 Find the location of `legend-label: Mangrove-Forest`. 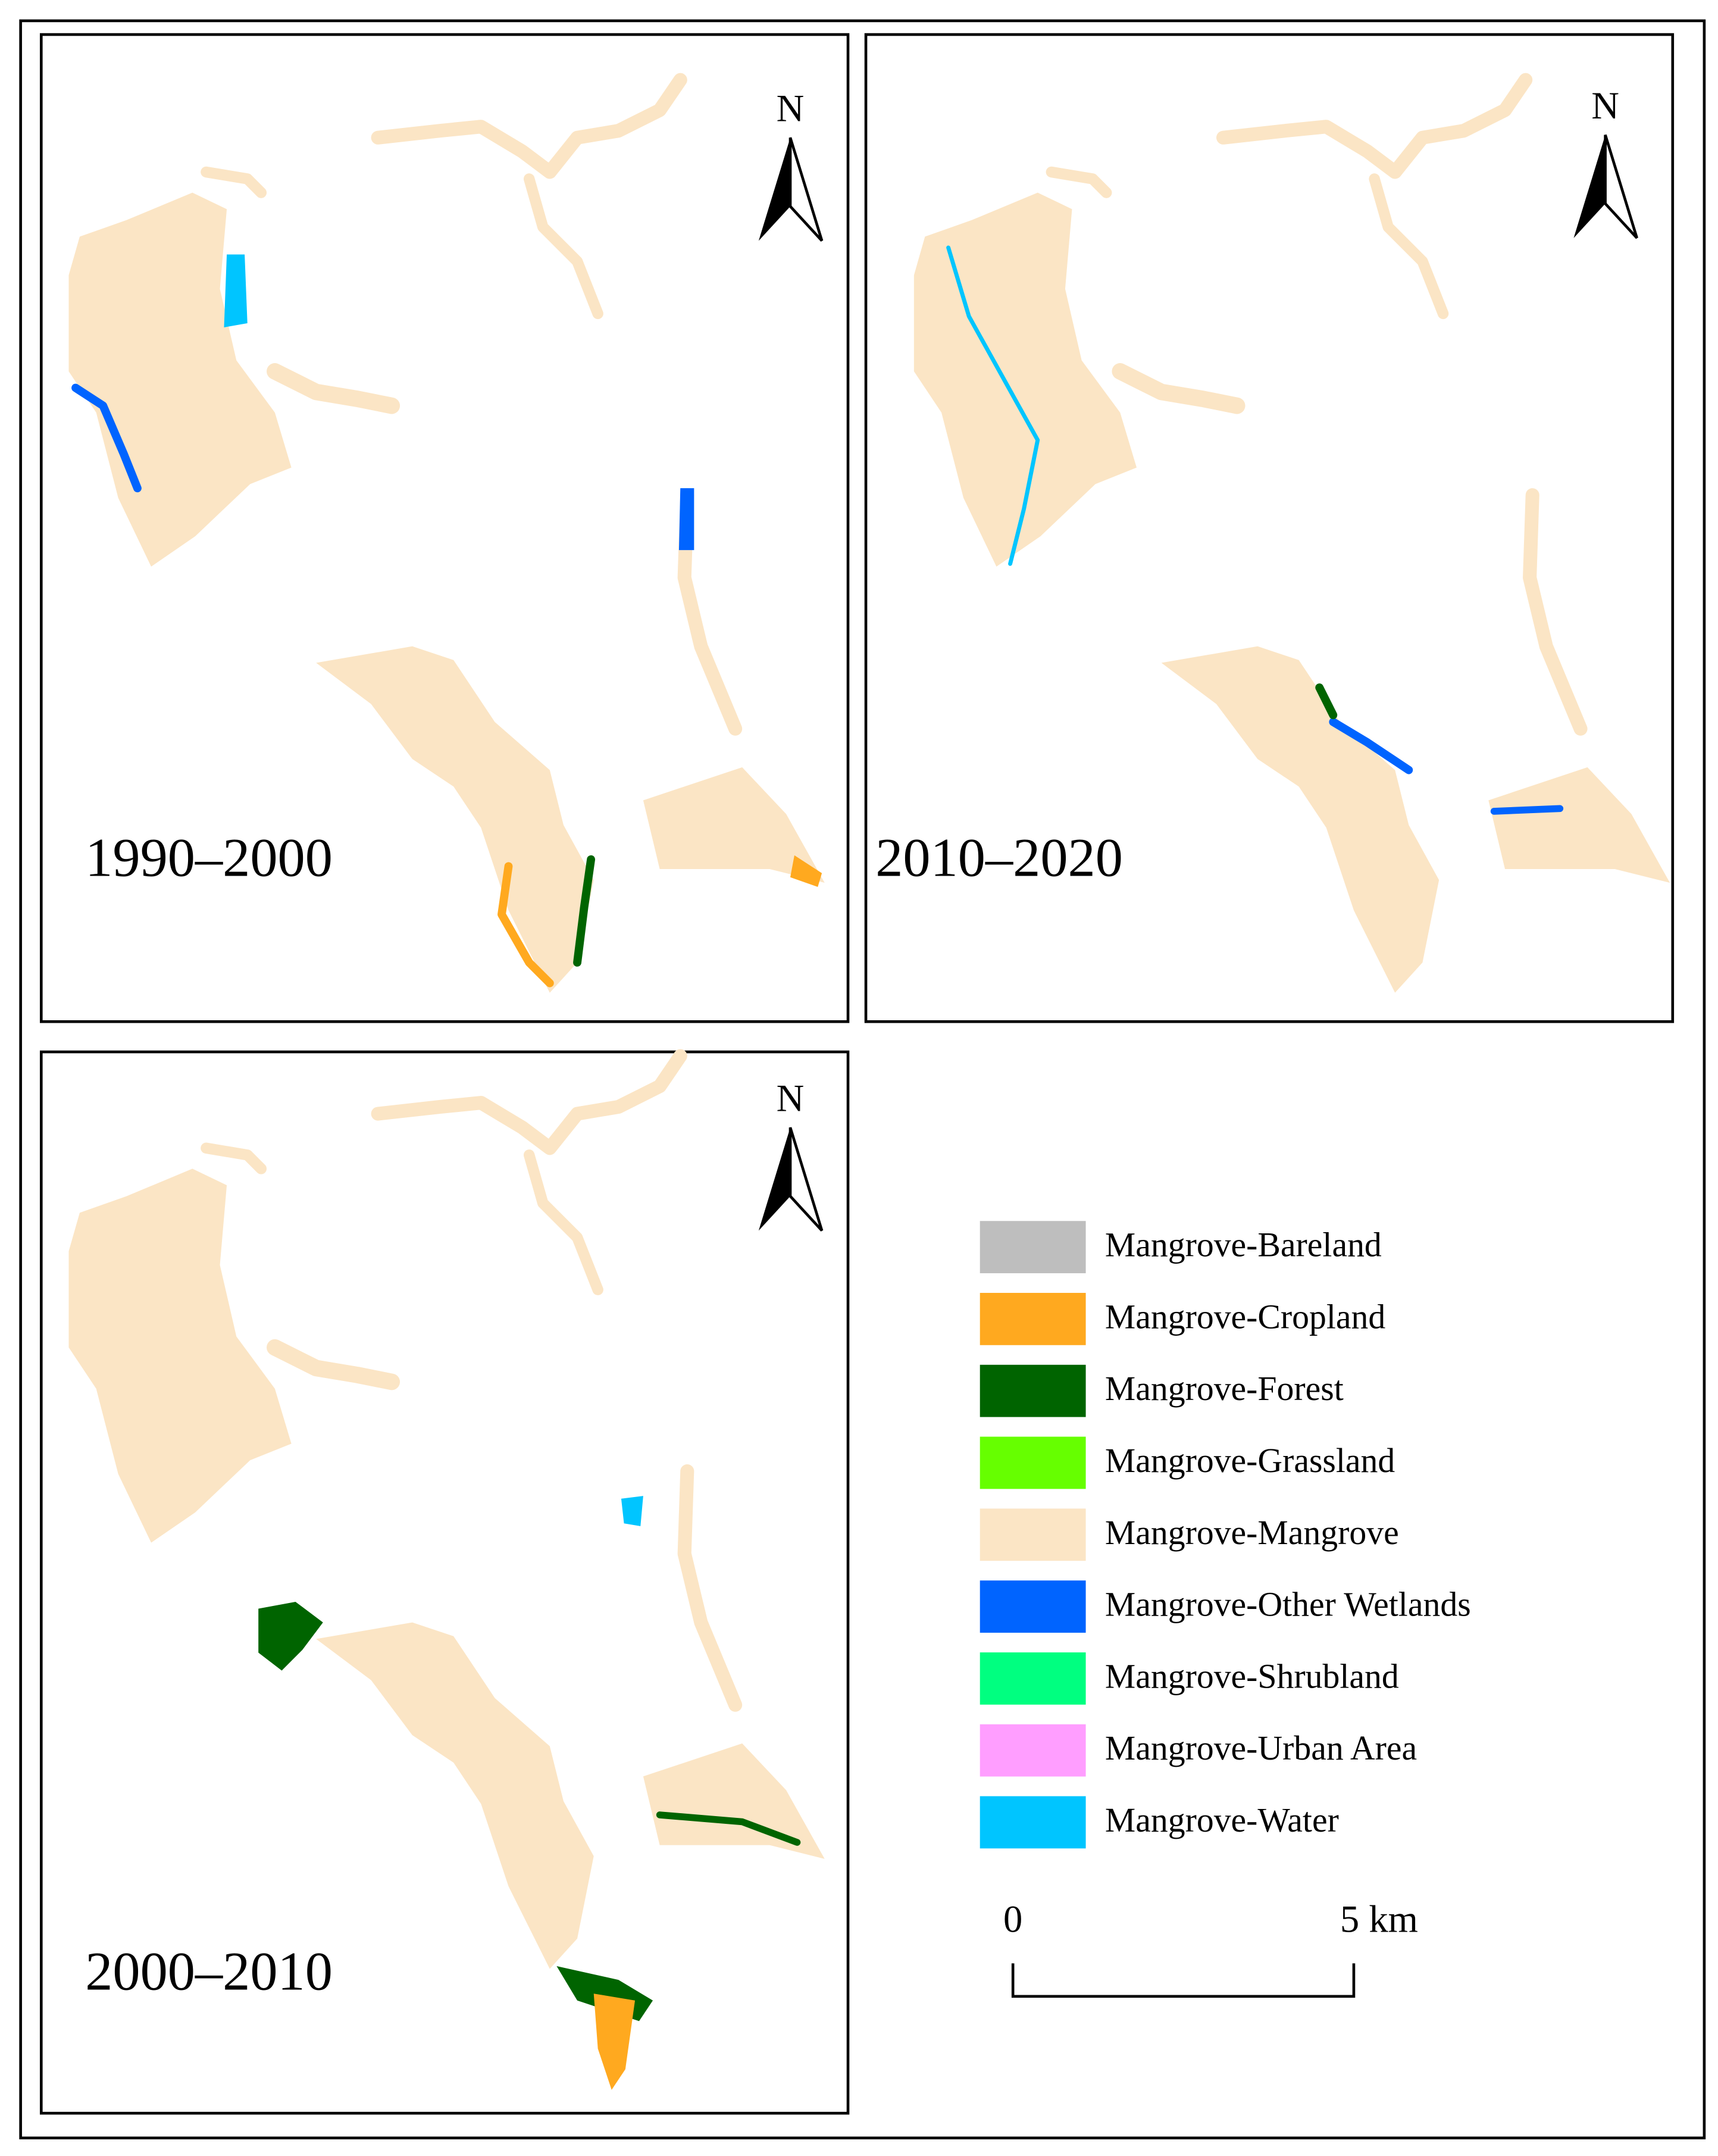

legend-label: Mangrove-Forest is located at coordinates (1224, 1389).